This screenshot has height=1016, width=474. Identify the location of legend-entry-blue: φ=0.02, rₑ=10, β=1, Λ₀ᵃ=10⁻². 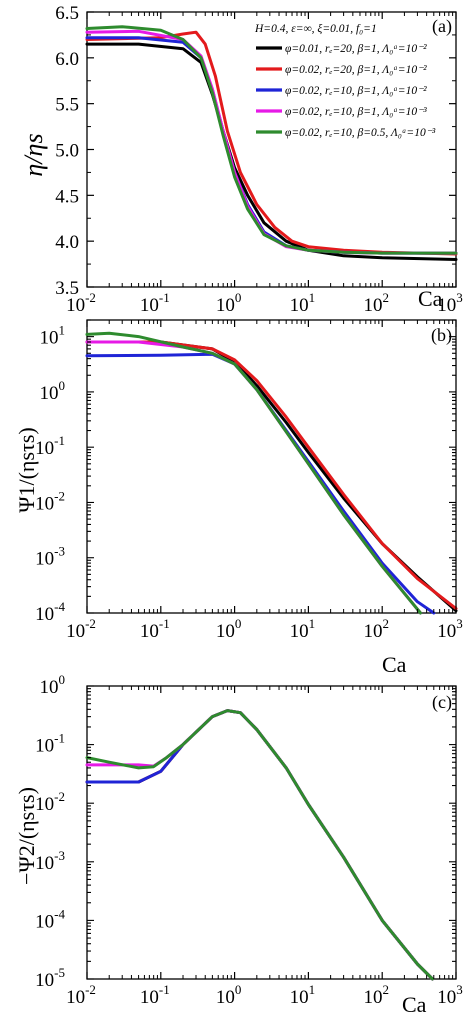
(356, 91).